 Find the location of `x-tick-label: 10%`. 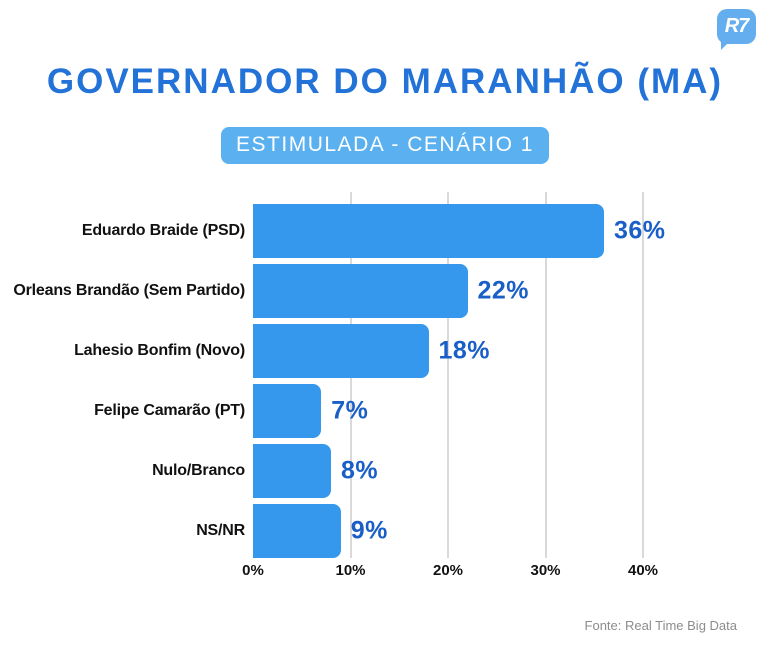

x-tick-label: 10% is located at coordinates (350, 570).